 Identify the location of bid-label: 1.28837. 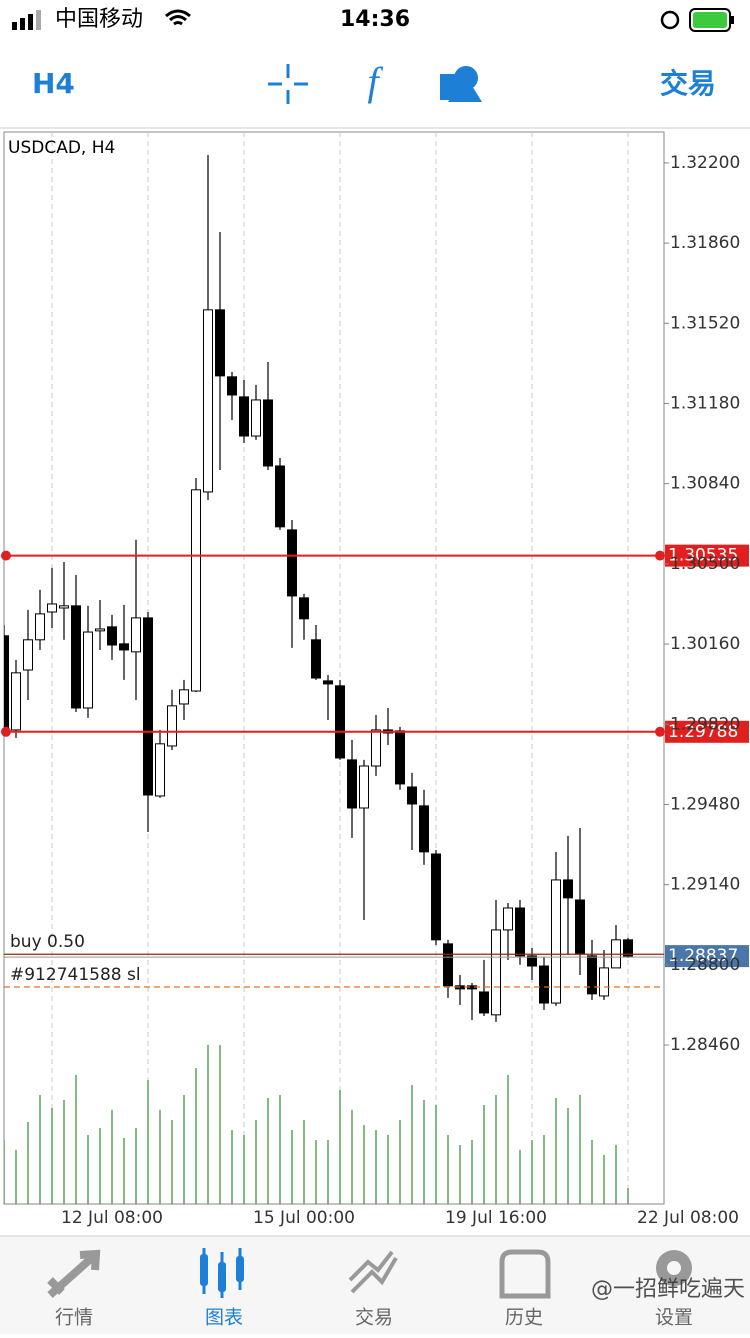
(703, 956).